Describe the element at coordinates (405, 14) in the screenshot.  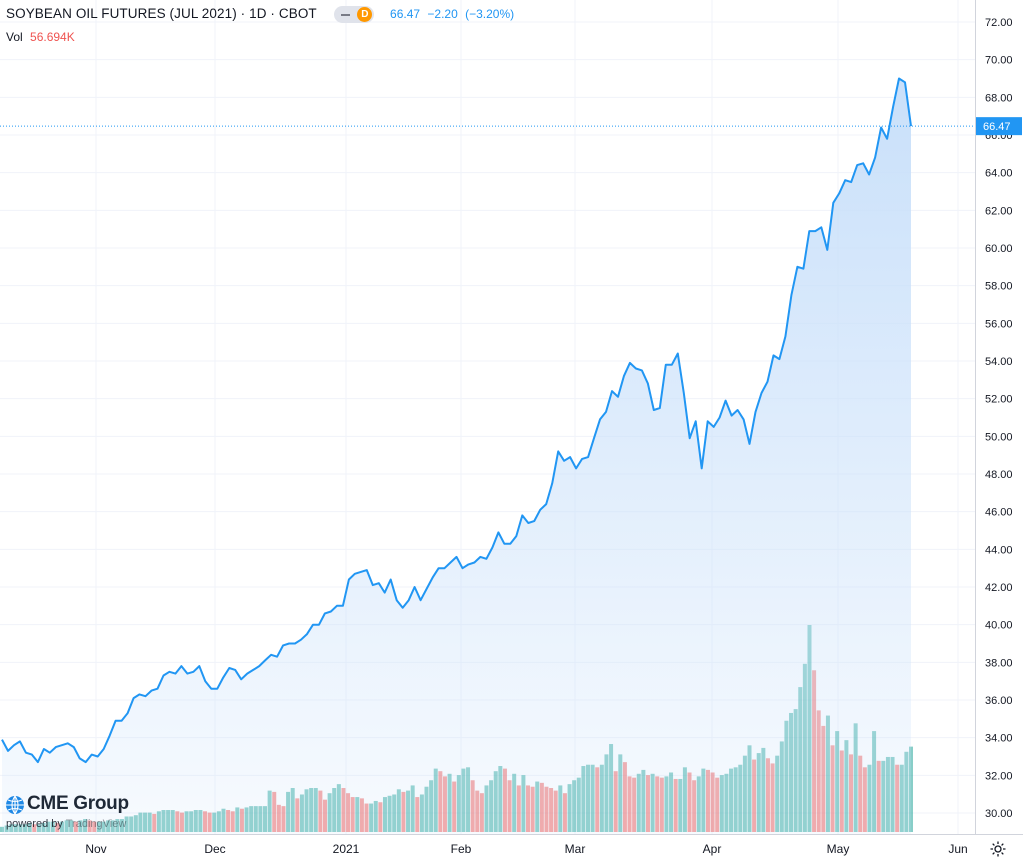
I see `last-price: 66.47` at that location.